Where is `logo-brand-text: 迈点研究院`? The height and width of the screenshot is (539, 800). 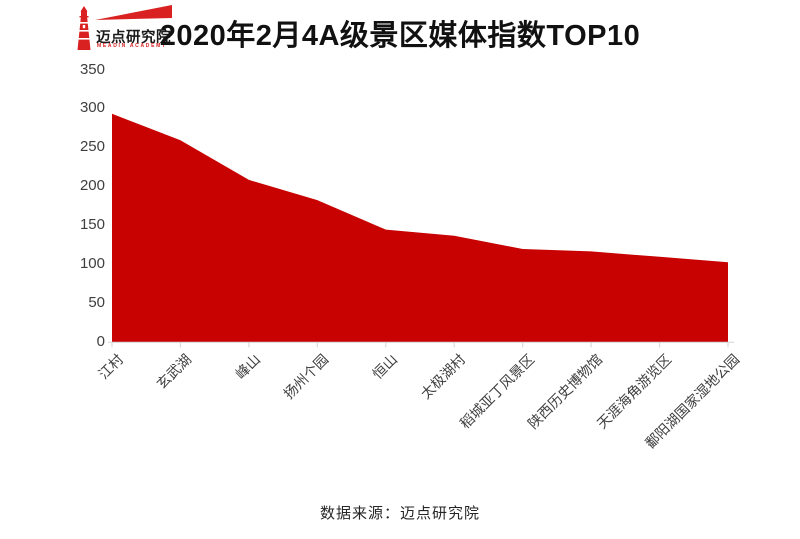
logo-brand-text: 迈点研究院 is located at coordinates (133, 38).